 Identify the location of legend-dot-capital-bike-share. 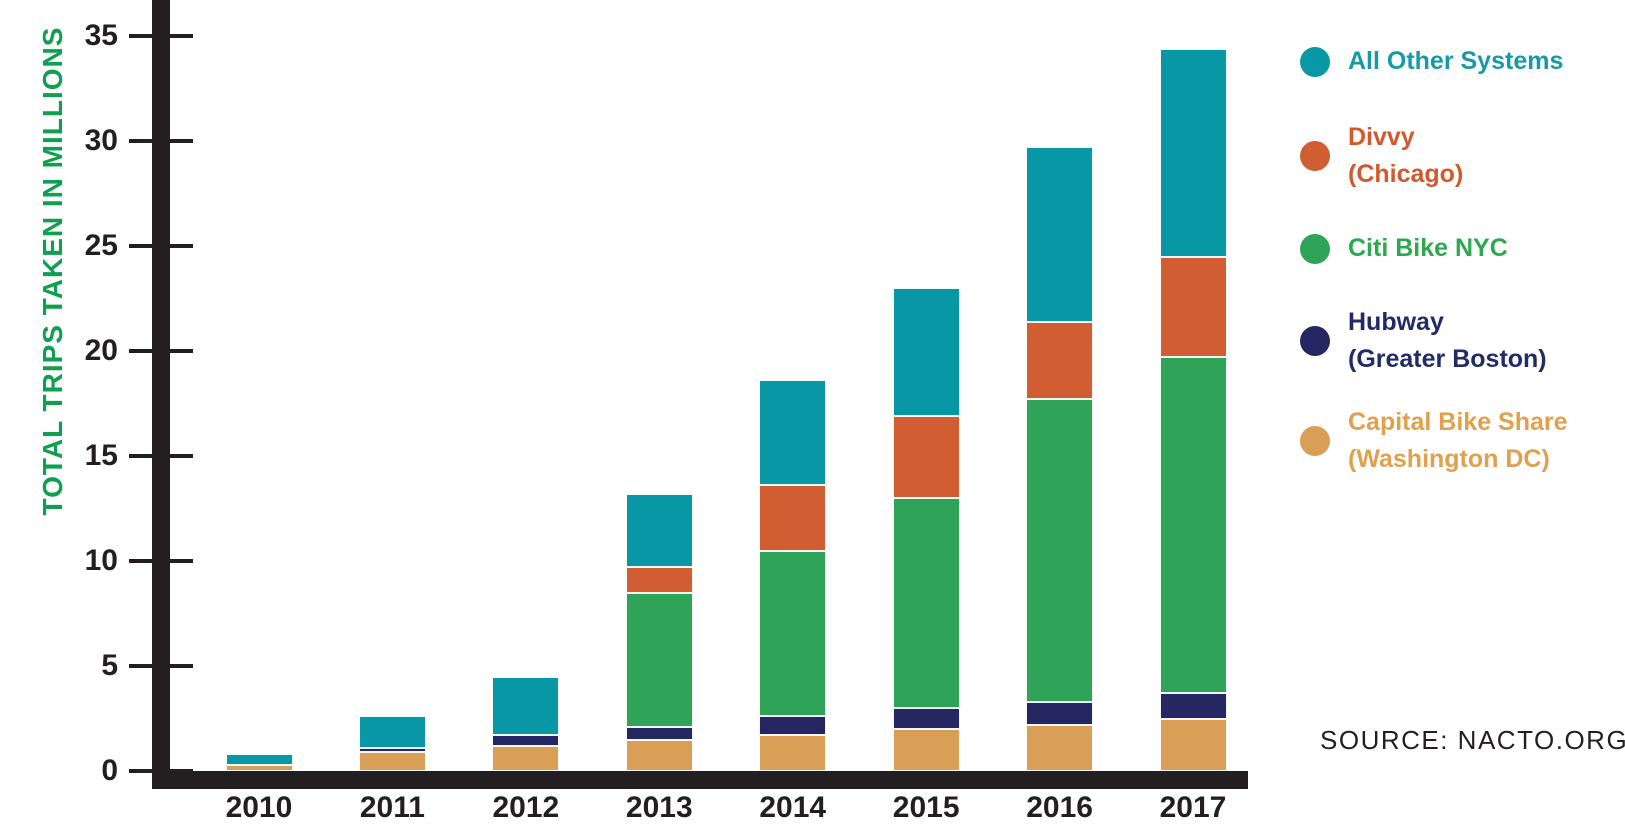
(1315, 441).